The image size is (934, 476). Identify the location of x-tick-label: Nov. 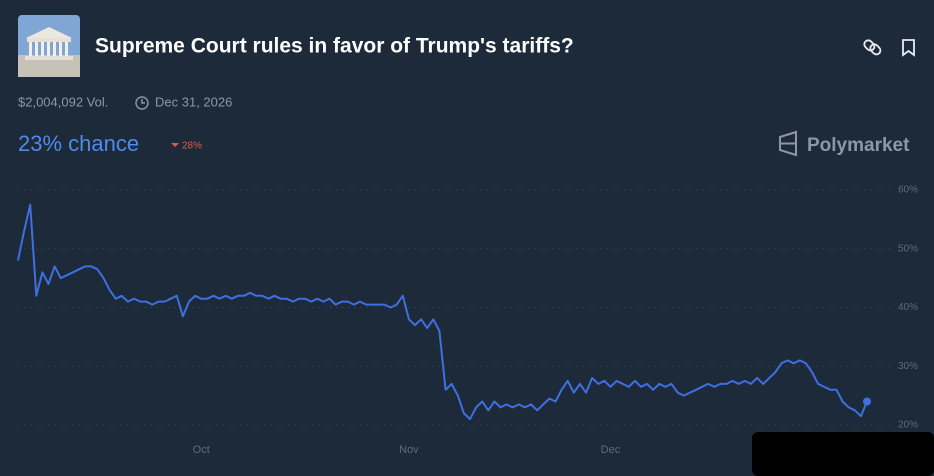
(409, 450).